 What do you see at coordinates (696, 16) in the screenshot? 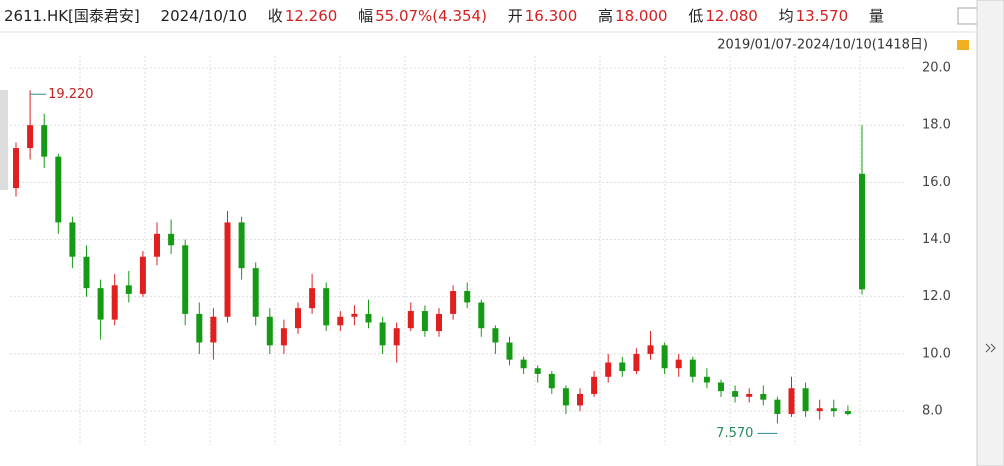
I see `label: 低` at bounding box center [696, 16].